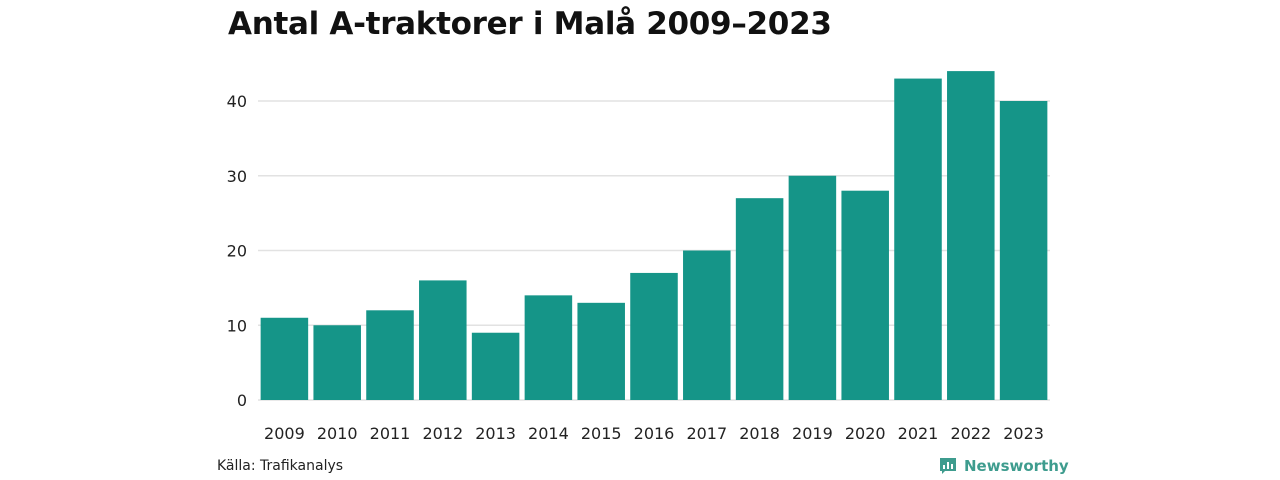 The width and height of the screenshot is (1280, 480). I want to click on bar-2021, so click(918, 239).